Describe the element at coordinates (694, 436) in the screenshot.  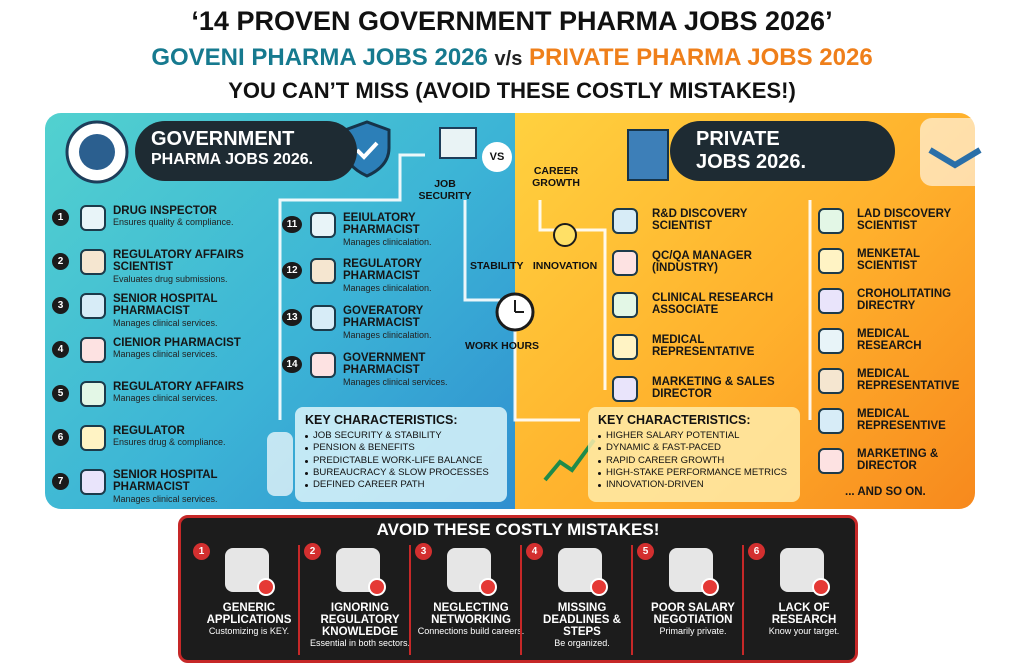
I see `key-item: HIGHER SALARY POTENTIAL` at that location.